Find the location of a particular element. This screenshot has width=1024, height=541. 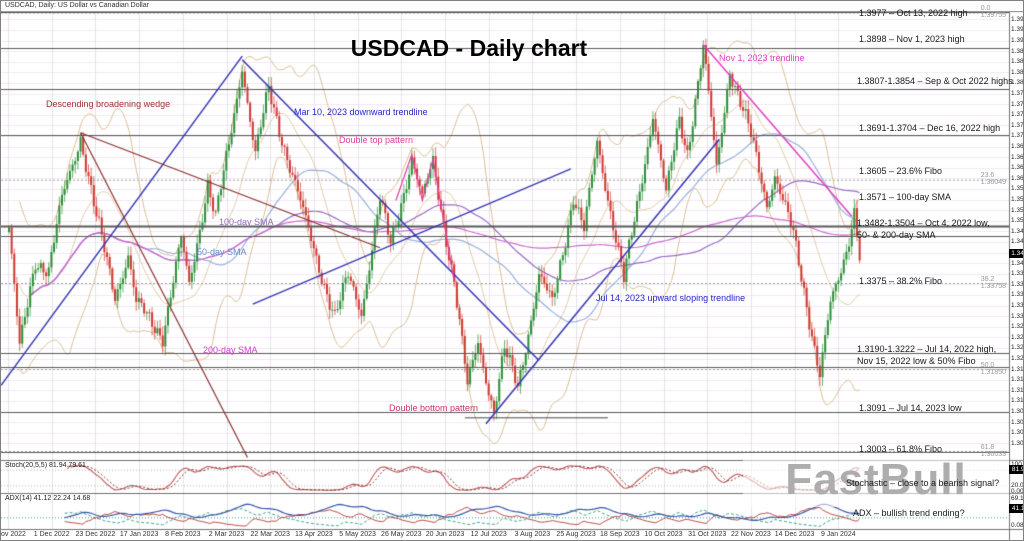

price-axis-label: 1.34210 is located at coordinates (1017, 263).